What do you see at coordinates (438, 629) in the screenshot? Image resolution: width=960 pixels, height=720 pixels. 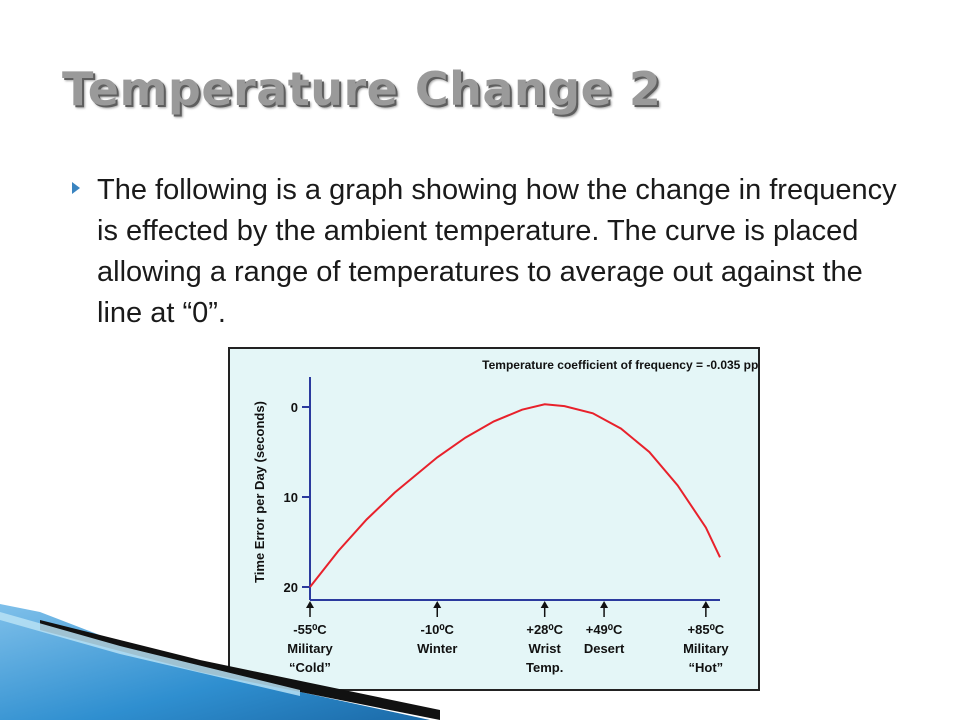 I see `x-marker-label: -10⁰C` at bounding box center [438, 629].